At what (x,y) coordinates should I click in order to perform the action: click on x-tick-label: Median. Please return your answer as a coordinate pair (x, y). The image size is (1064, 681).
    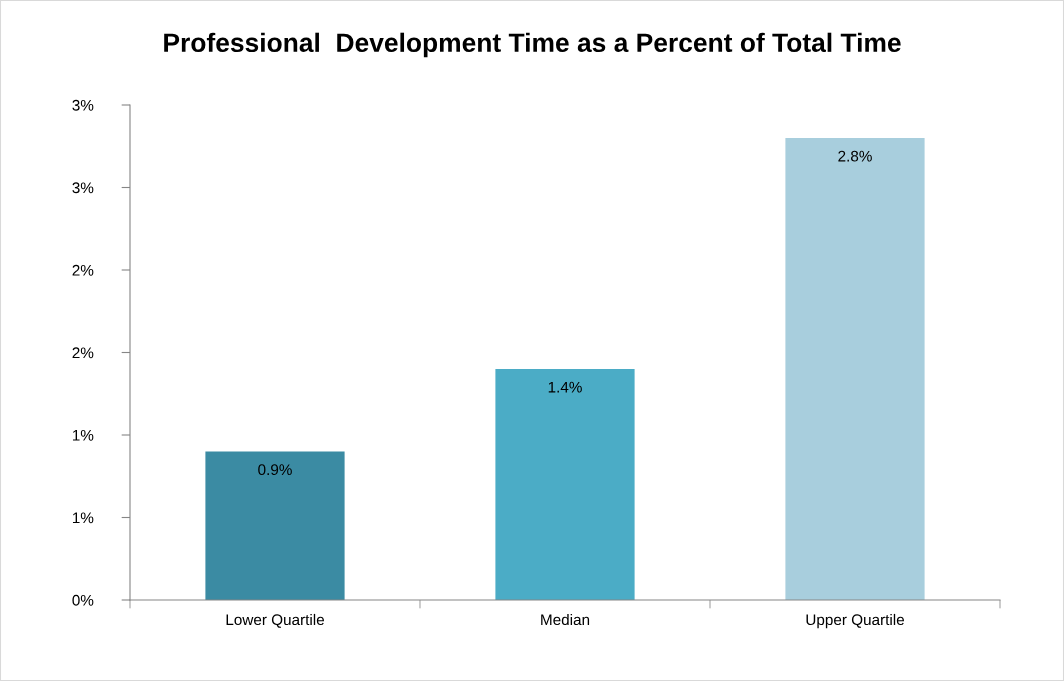
    Looking at the image, I should click on (565, 619).